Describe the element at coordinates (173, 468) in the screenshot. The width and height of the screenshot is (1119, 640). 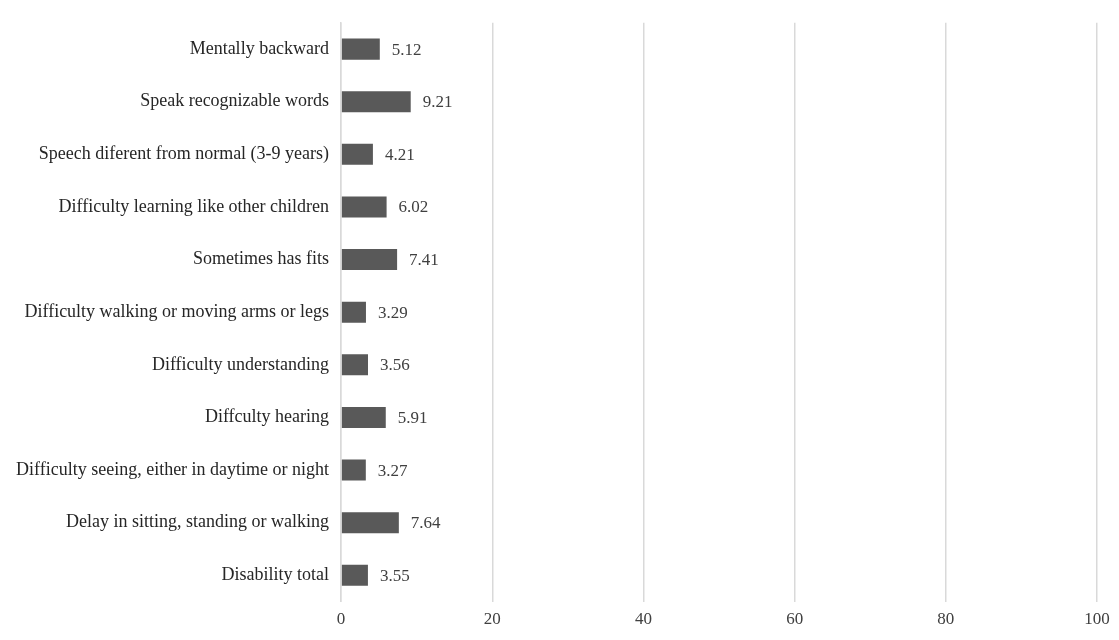
I see `y-tick-label: Difficulty seeing, either in daytime or night` at that location.